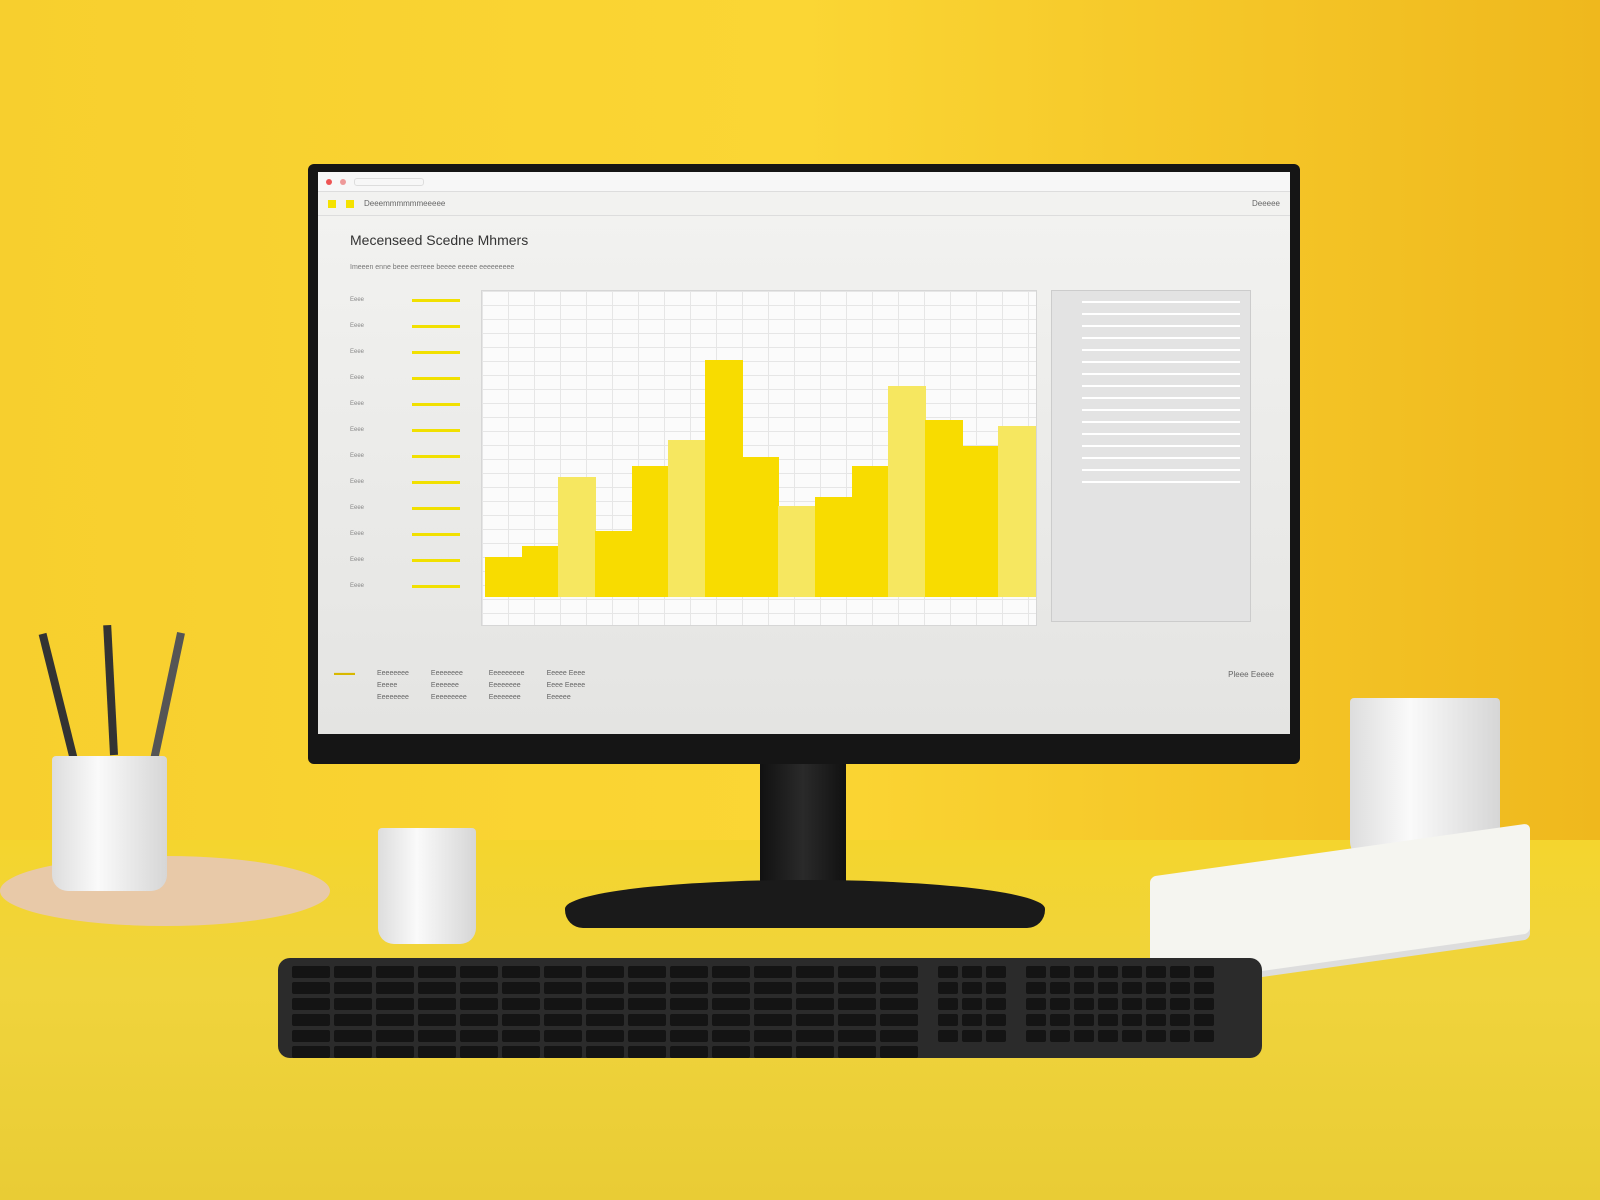  I want to click on footer-link: Eeeeee, so click(558, 697).